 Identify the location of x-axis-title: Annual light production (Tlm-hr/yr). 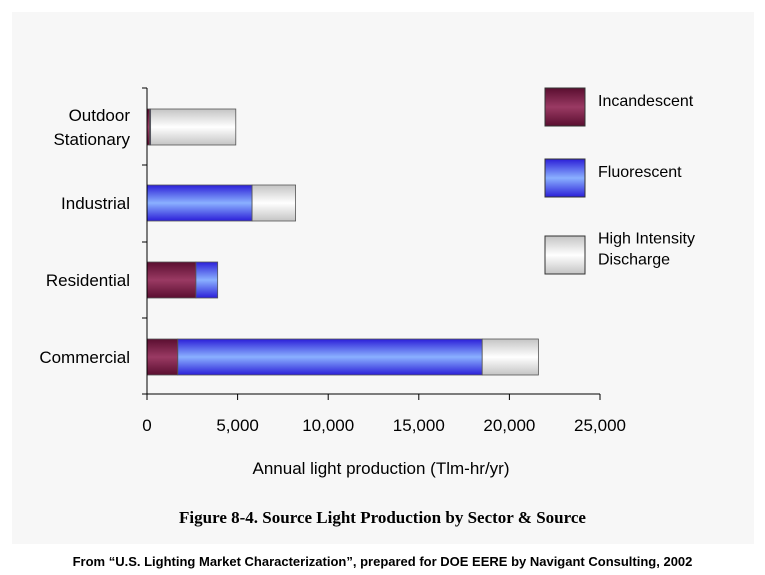
(381, 468).